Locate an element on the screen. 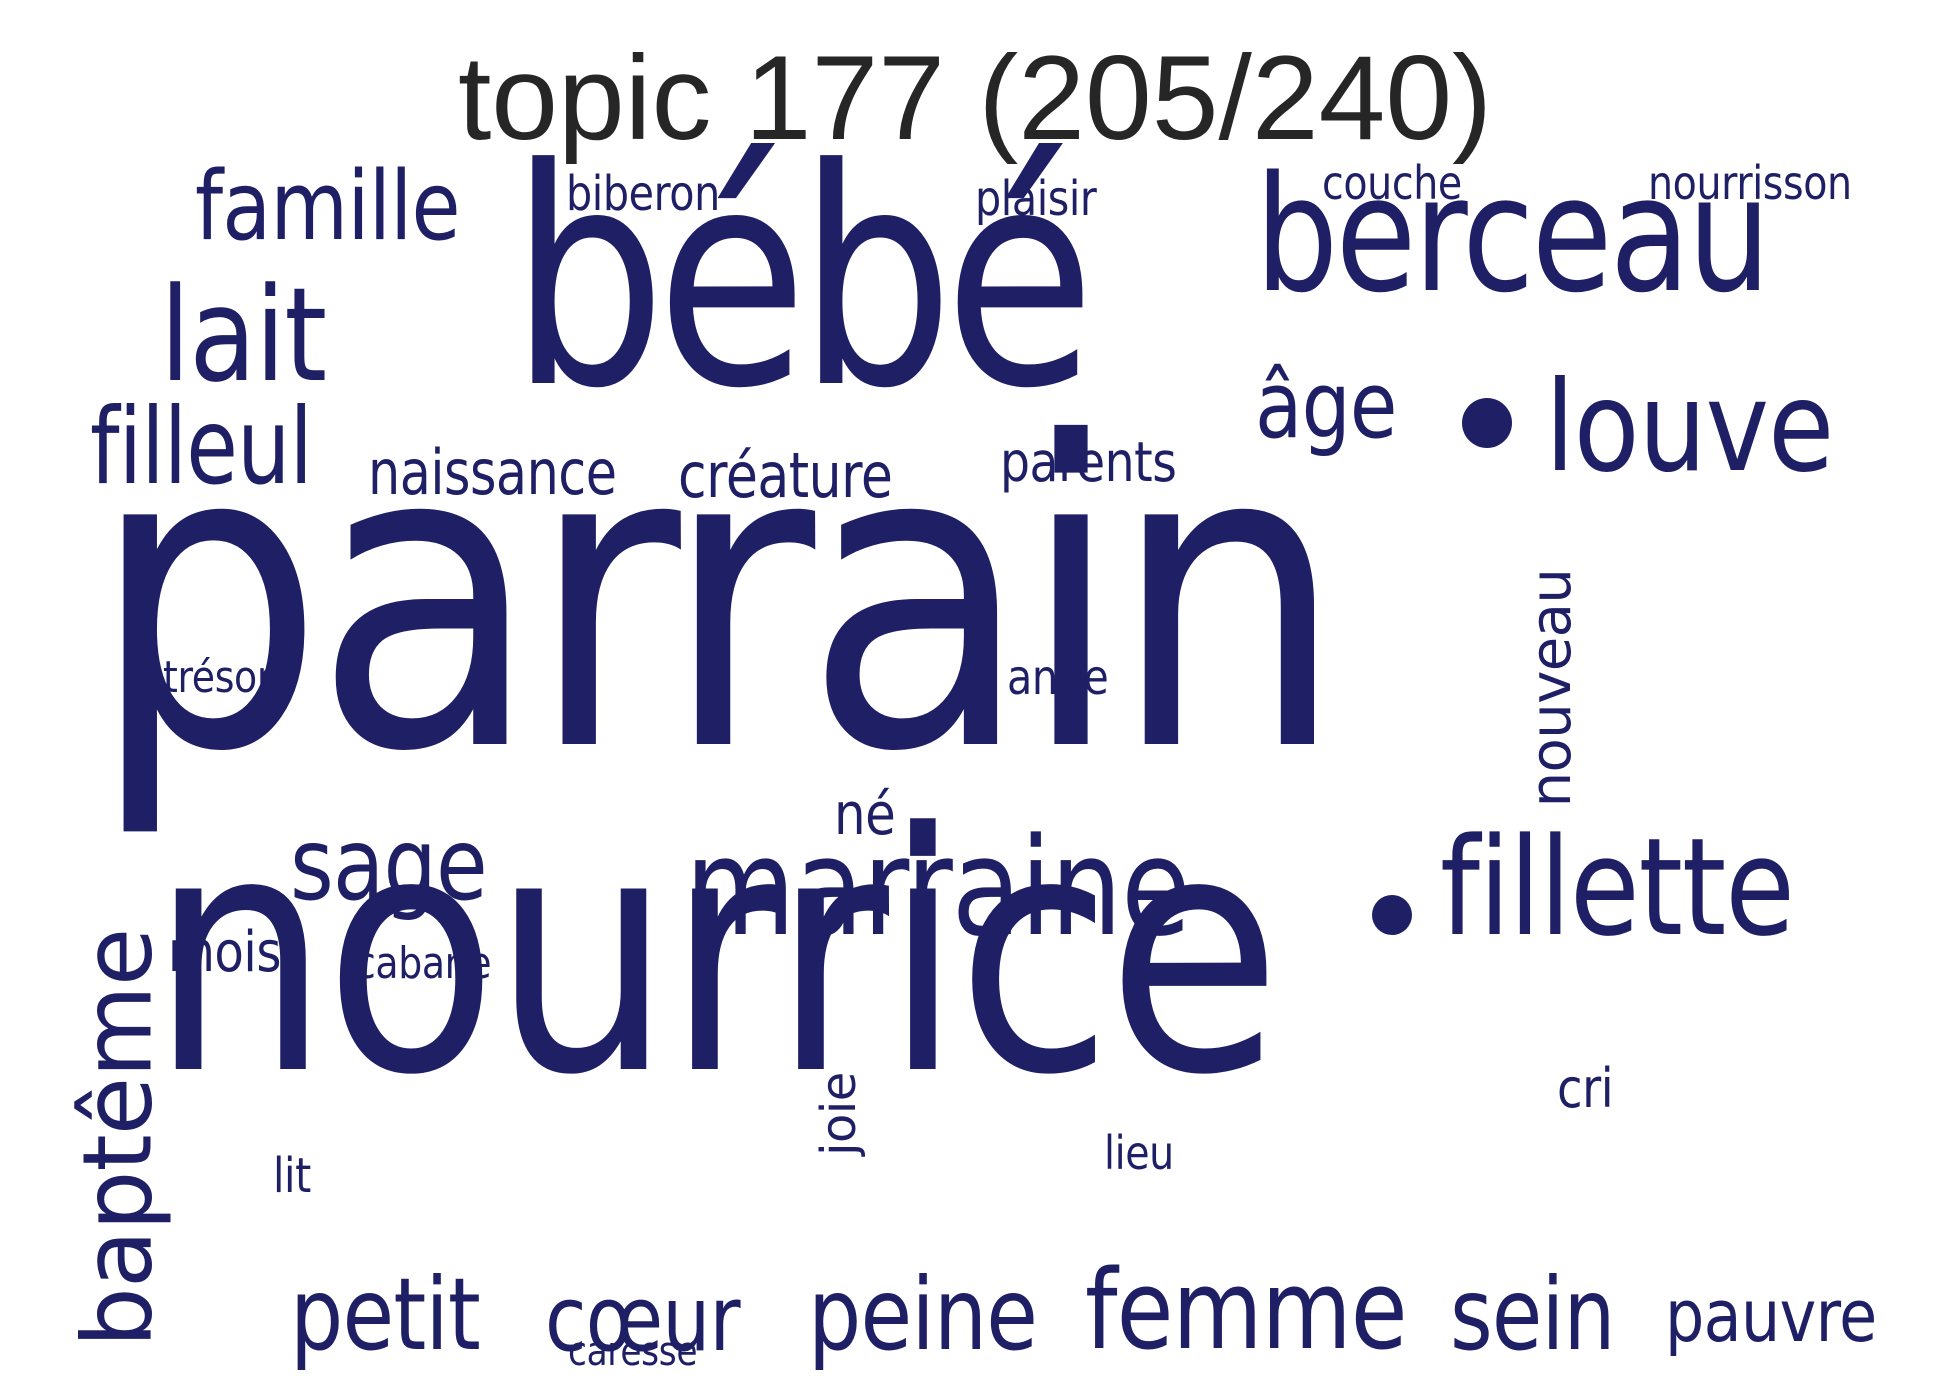  word-femme: femme is located at coordinates (1246, 1310).